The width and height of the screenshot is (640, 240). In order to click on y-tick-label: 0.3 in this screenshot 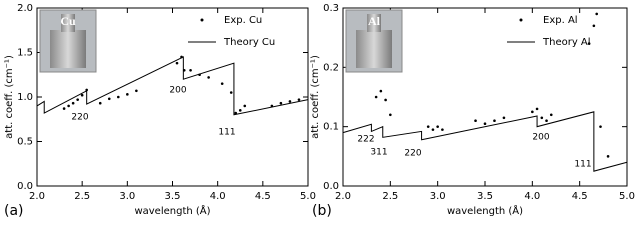, I will do `click(331, 8)`.